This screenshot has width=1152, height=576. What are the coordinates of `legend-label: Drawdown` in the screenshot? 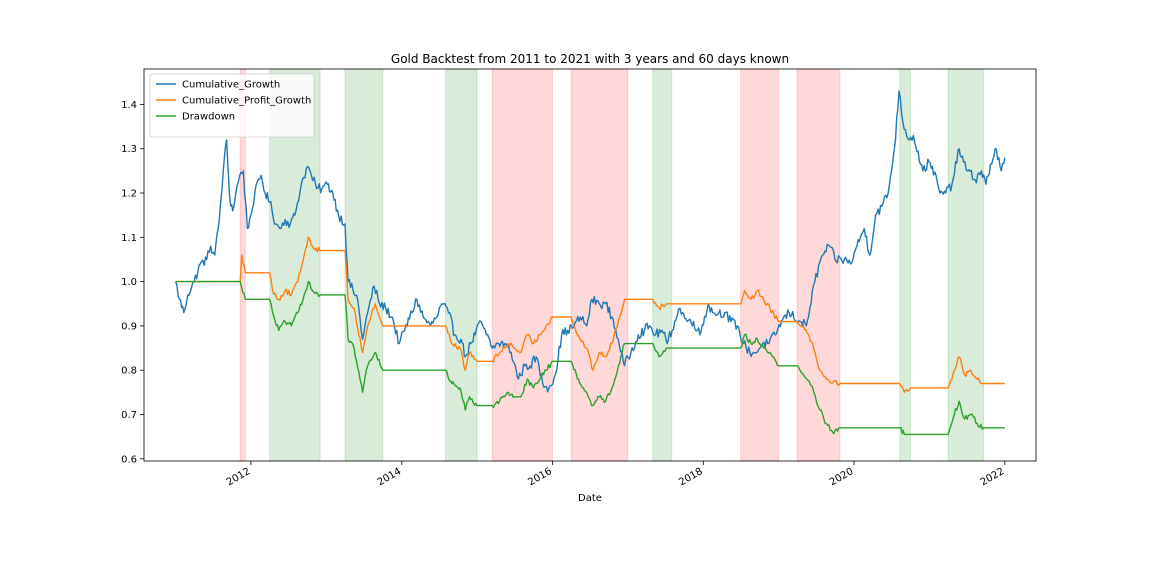 It's located at (208, 117).